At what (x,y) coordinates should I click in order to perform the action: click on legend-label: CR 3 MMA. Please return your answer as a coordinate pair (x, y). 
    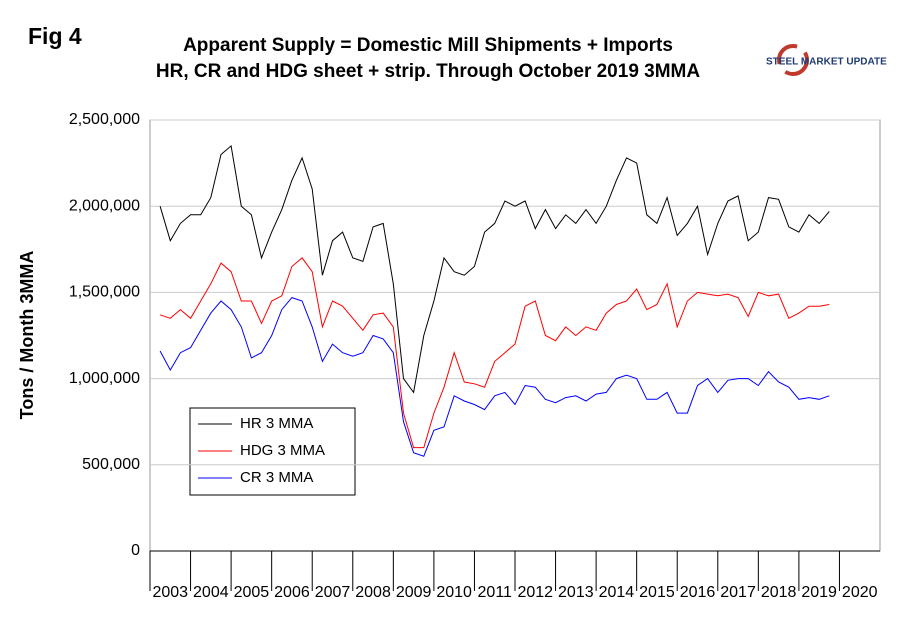
    Looking at the image, I should click on (276, 477).